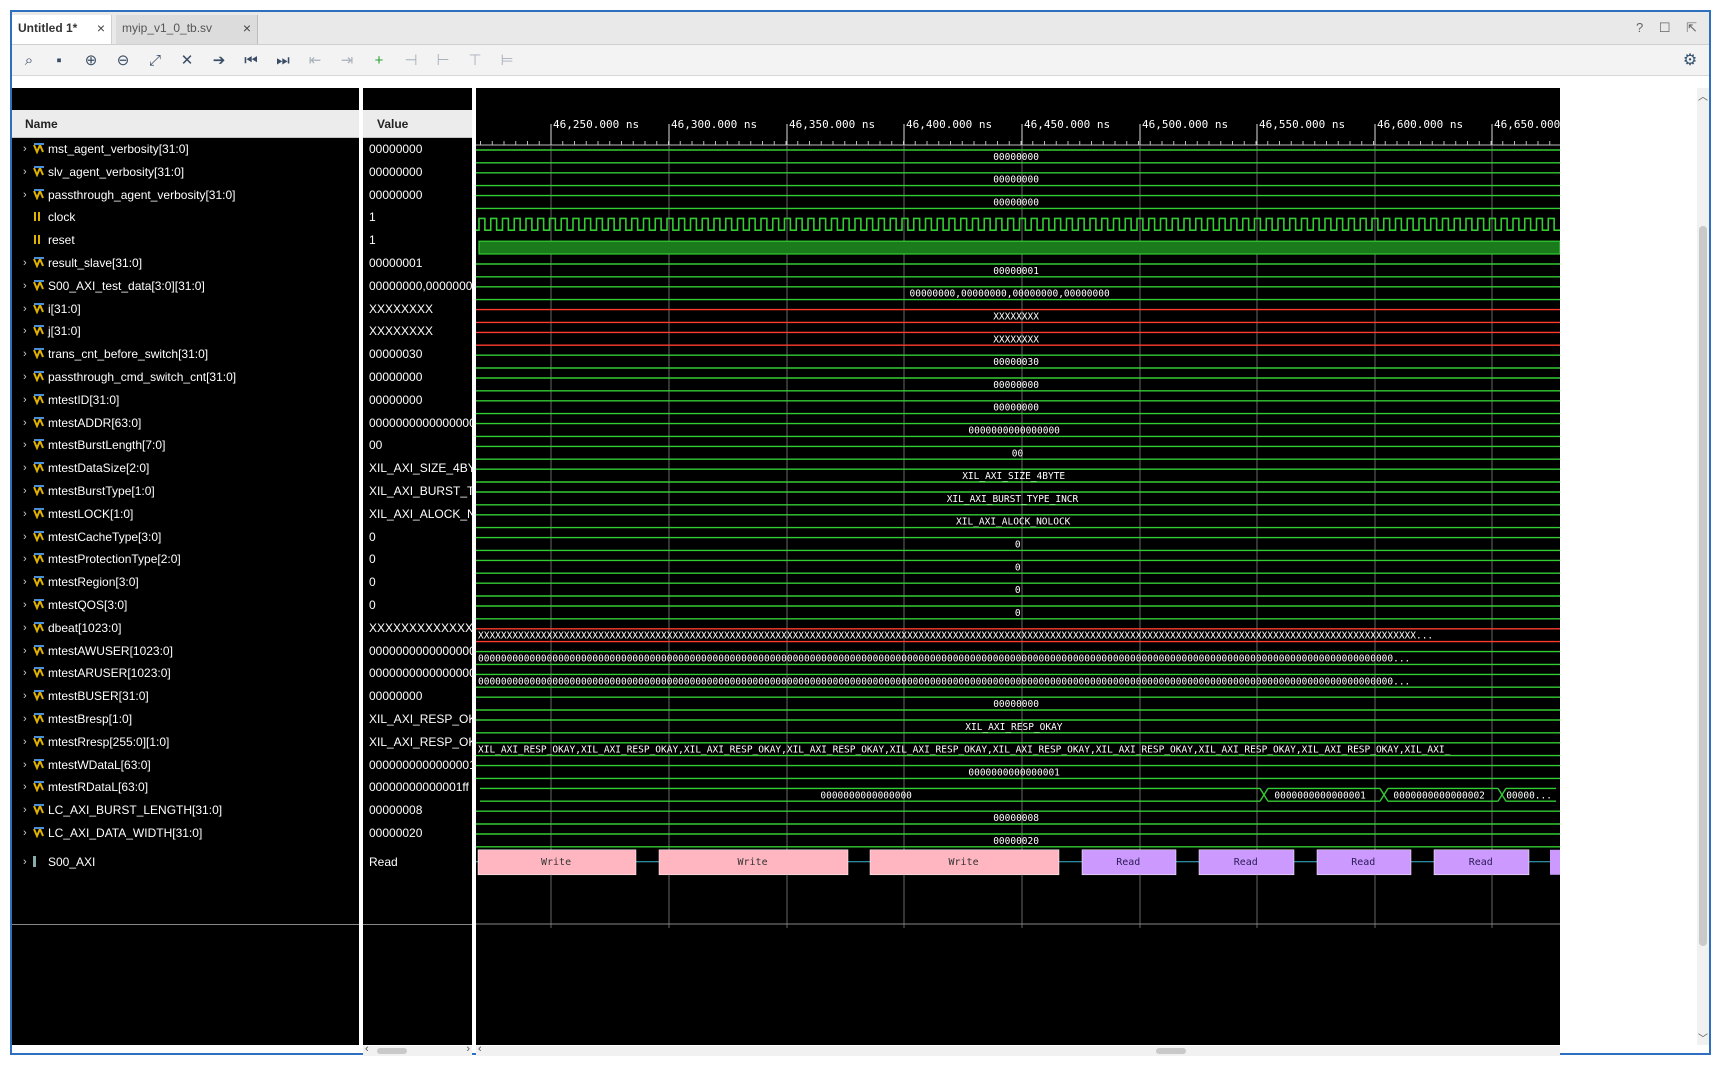 This screenshot has height=1066, width=1721. Describe the element at coordinates (185, 286) in the screenshot. I see `signal-row: › S00_AXI_test_data[3:0][31:0]` at that location.